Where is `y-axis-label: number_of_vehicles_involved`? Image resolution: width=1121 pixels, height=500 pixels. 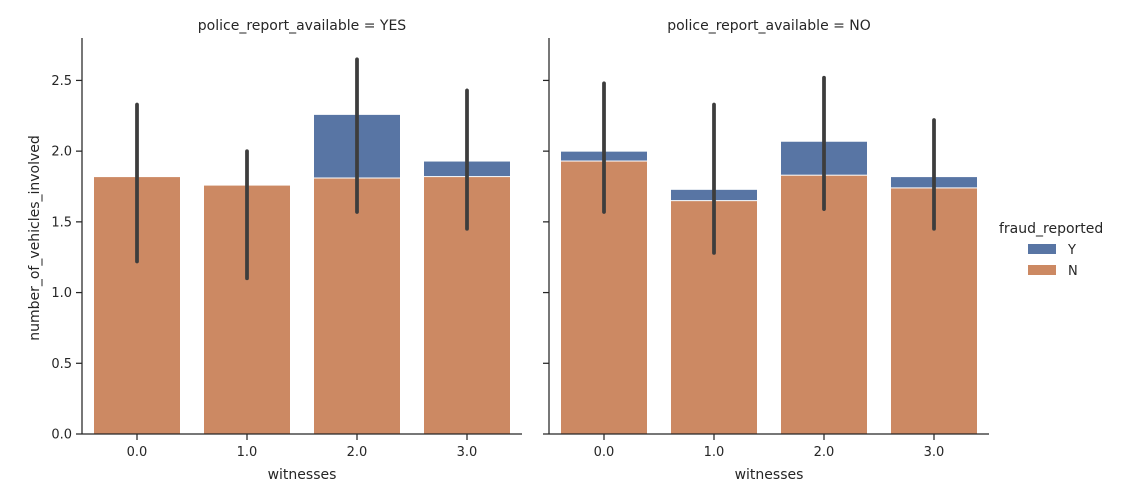 y-axis-label: number_of_vehicles_involved is located at coordinates (35, 238).